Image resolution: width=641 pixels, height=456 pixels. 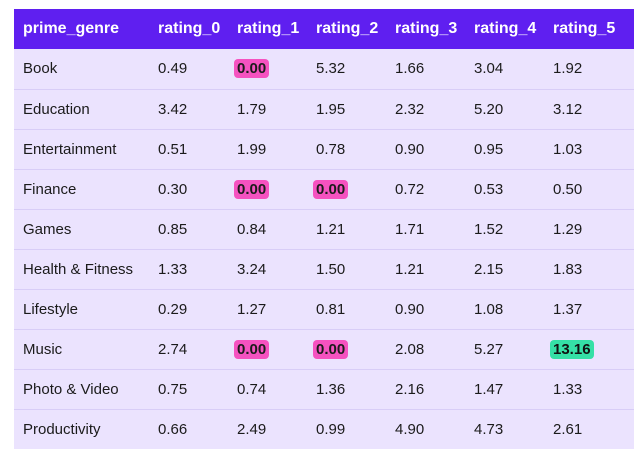 What do you see at coordinates (86, 148) in the screenshot?
I see `genre-cell: Entertainment` at bounding box center [86, 148].